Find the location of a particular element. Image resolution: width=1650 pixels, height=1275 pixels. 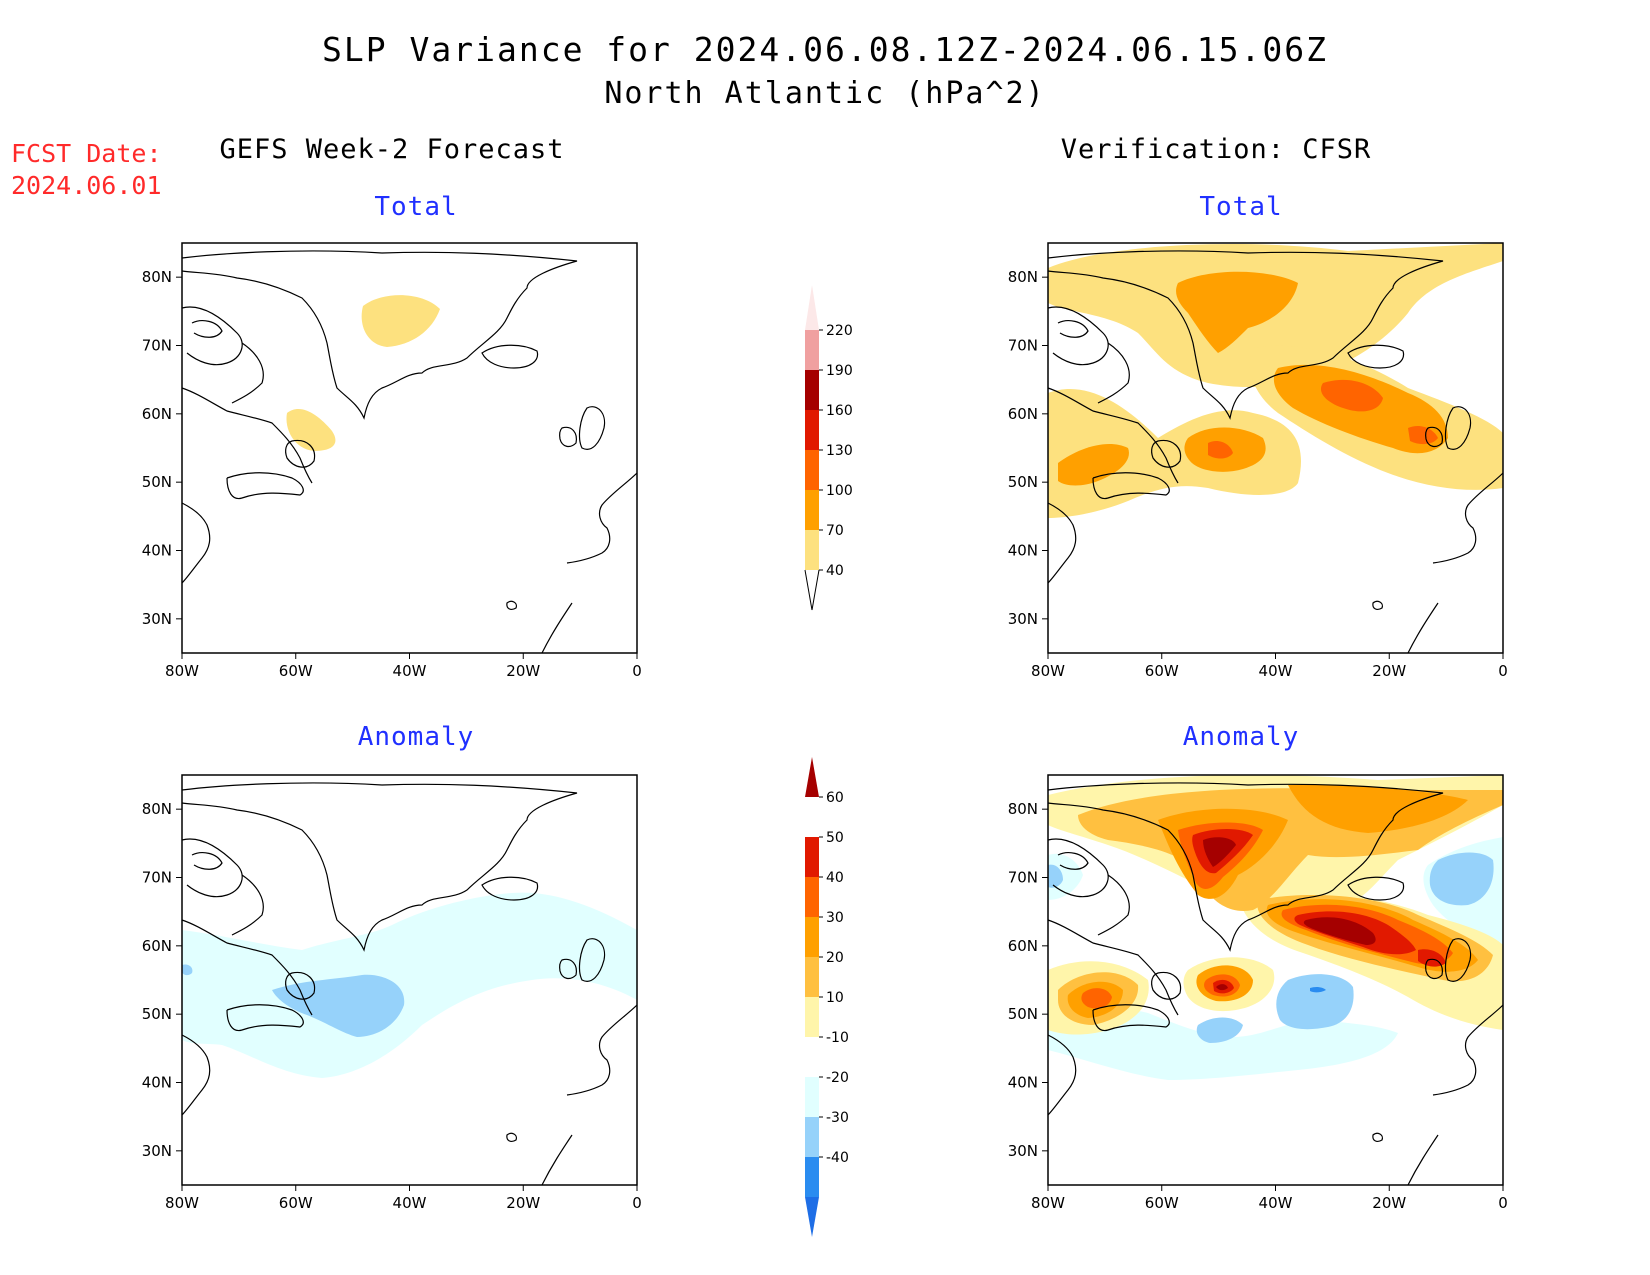

colorbar-label: 130 is located at coordinates (839, 451).